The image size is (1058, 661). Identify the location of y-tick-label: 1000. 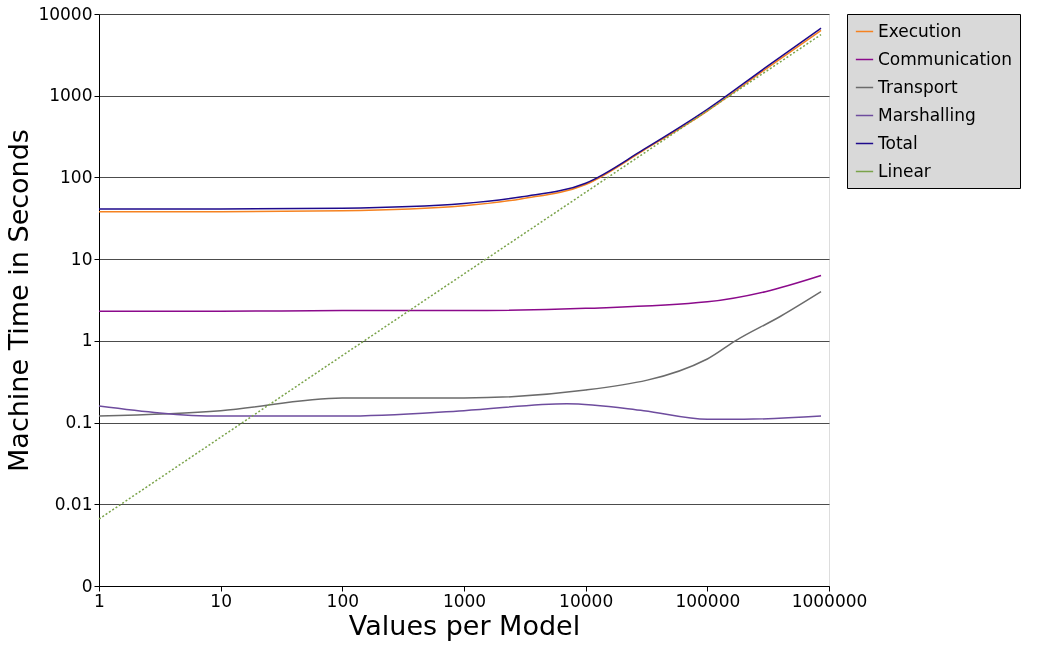
(71, 95).